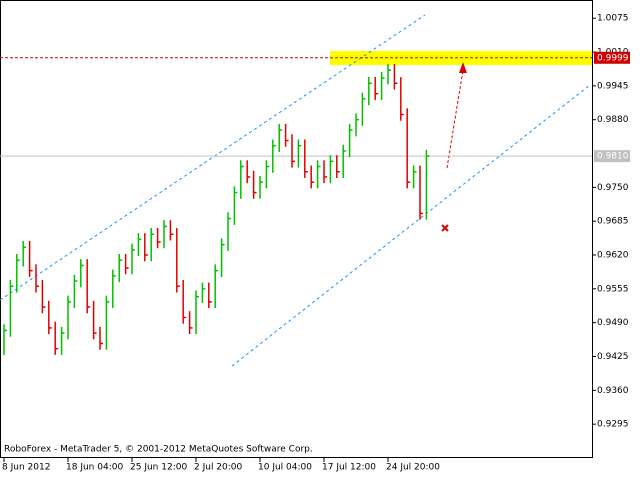  Describe the element at coordinates (285, 468) in the screenshot. I see `x-tick-label: 10 Jul 04:00` at that location.